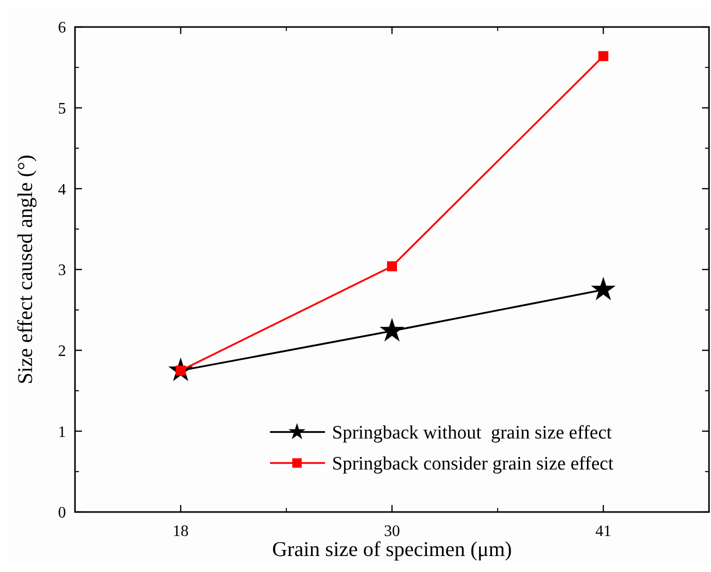  Describe the element at coordinates (603, 531) in the screenshot. I see `x-tick-label: 41` at that location.